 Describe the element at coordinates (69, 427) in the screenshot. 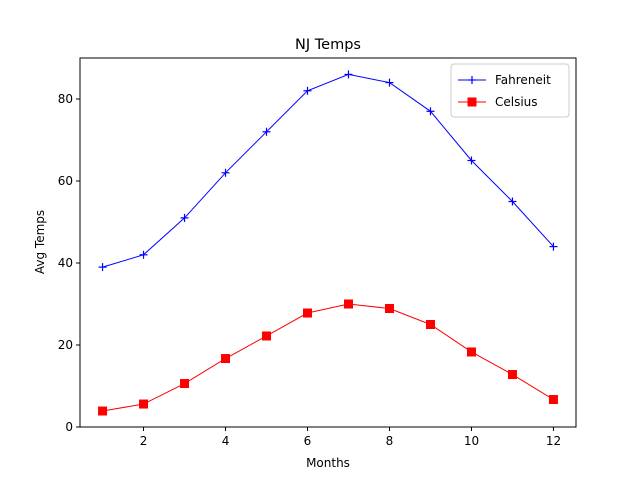

I see `y-tick-label: 0` at that location.